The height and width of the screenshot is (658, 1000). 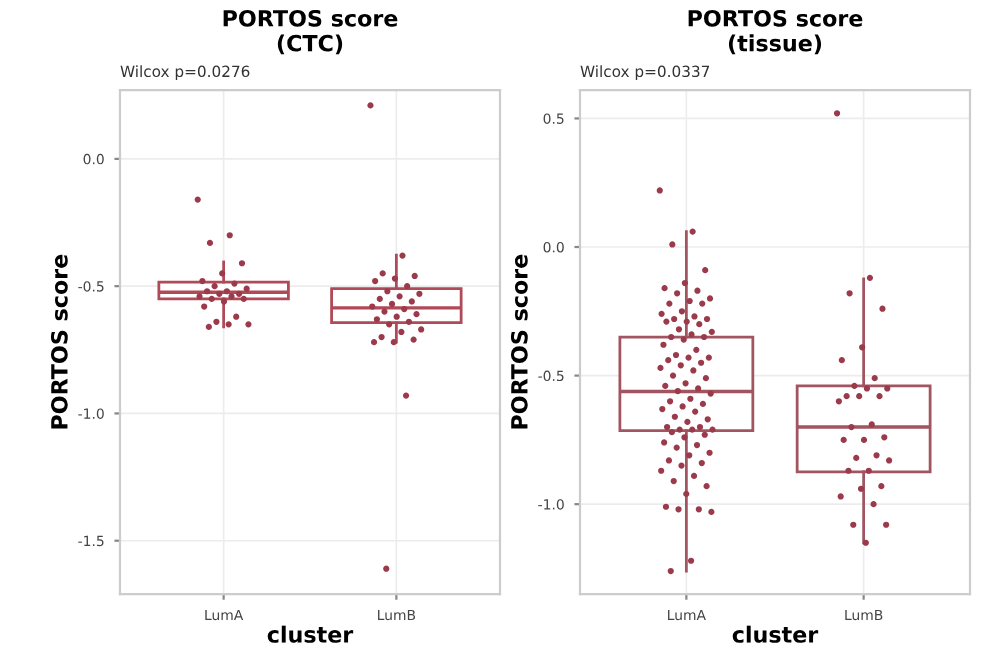 What do you see at coordinates (775, 32) in the screenshot?
I see `chart-title: PORTOS score (tissue)` at bounding box center [775, 32].